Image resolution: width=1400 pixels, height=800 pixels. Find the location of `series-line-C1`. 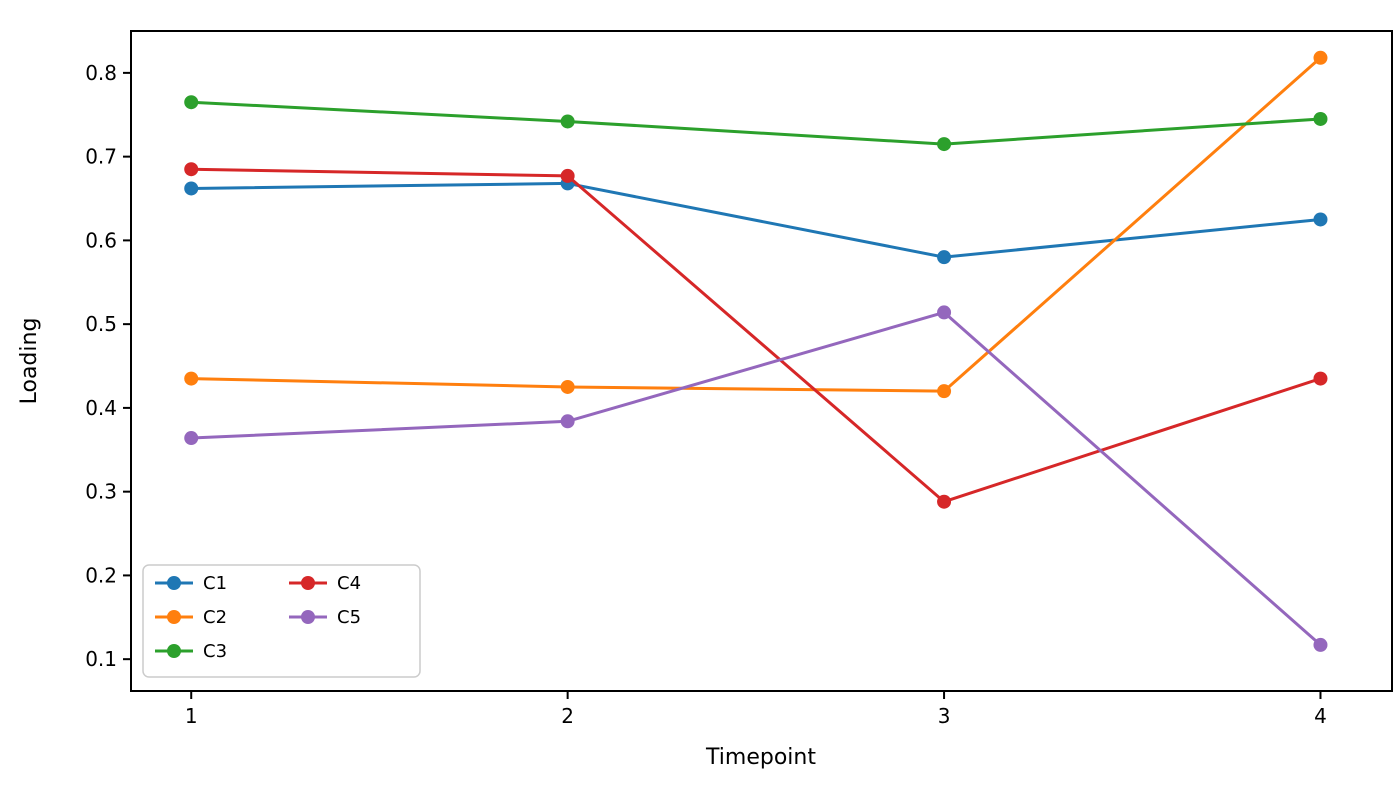

series-line-C1 is located at coordinates (755, 220).